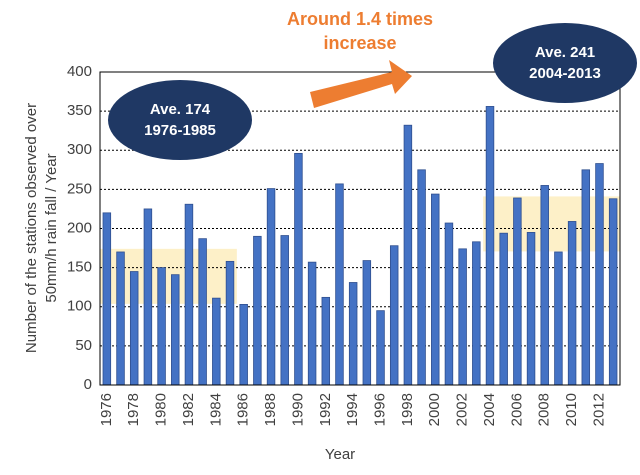 The width and height of the screenshot is (640, 475). I want to click on x-tick-label: 1988, so click(270, 409).